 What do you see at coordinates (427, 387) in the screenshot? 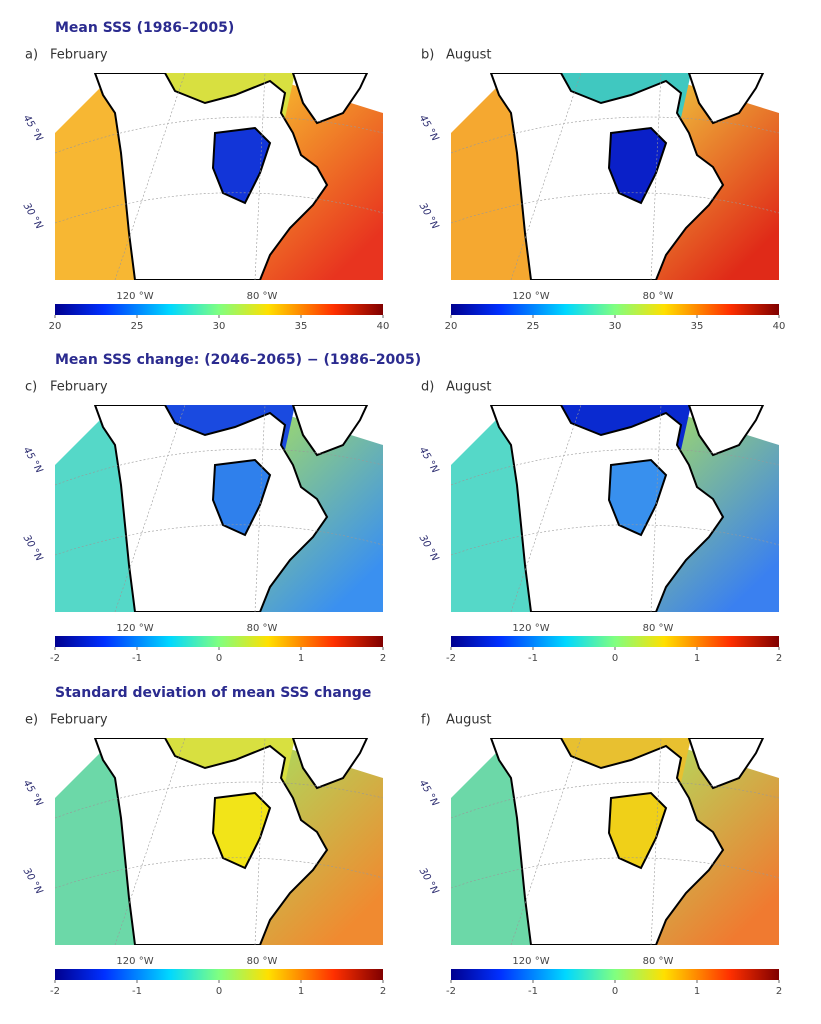
I see `panel-label: d)` at bounding box center [427, 387].